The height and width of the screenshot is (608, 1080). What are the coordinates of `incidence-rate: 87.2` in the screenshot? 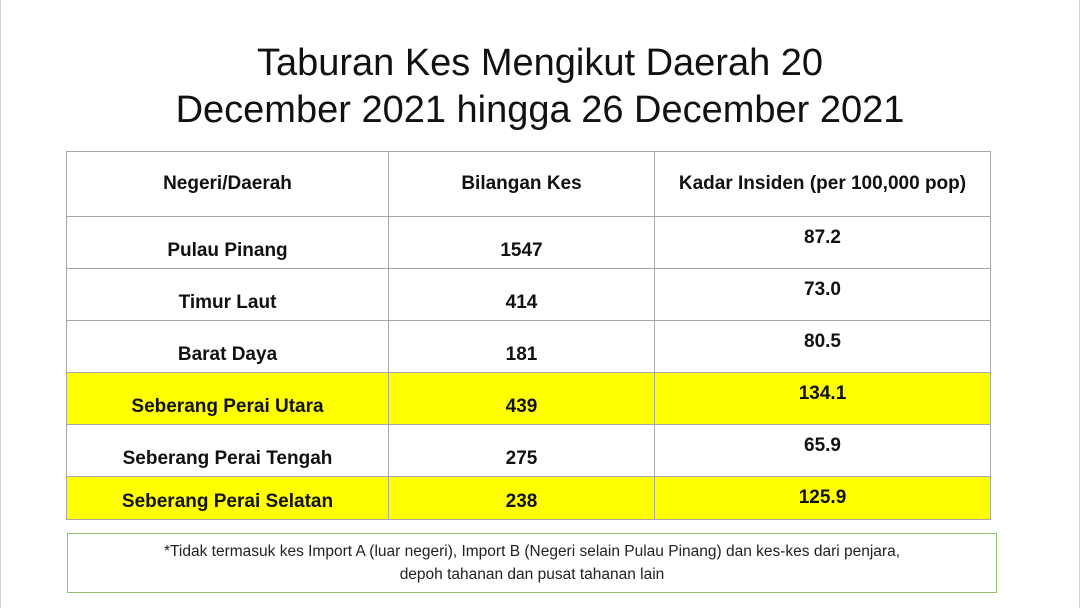 It's located at (822, 242).